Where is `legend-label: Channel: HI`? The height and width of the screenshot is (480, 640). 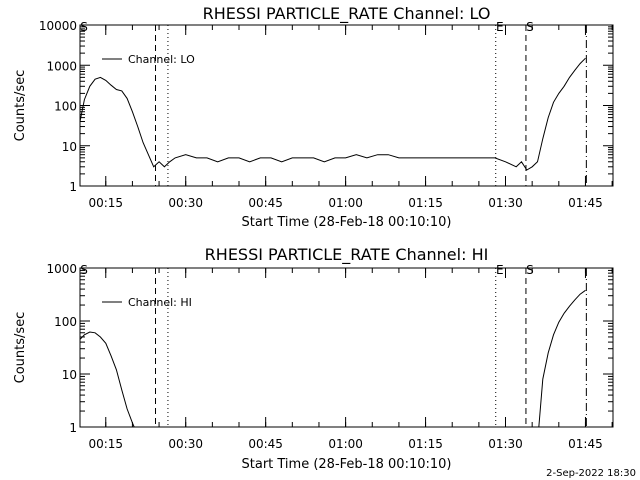
legend-label: Channel: HI is located at coordinates (160, 302).